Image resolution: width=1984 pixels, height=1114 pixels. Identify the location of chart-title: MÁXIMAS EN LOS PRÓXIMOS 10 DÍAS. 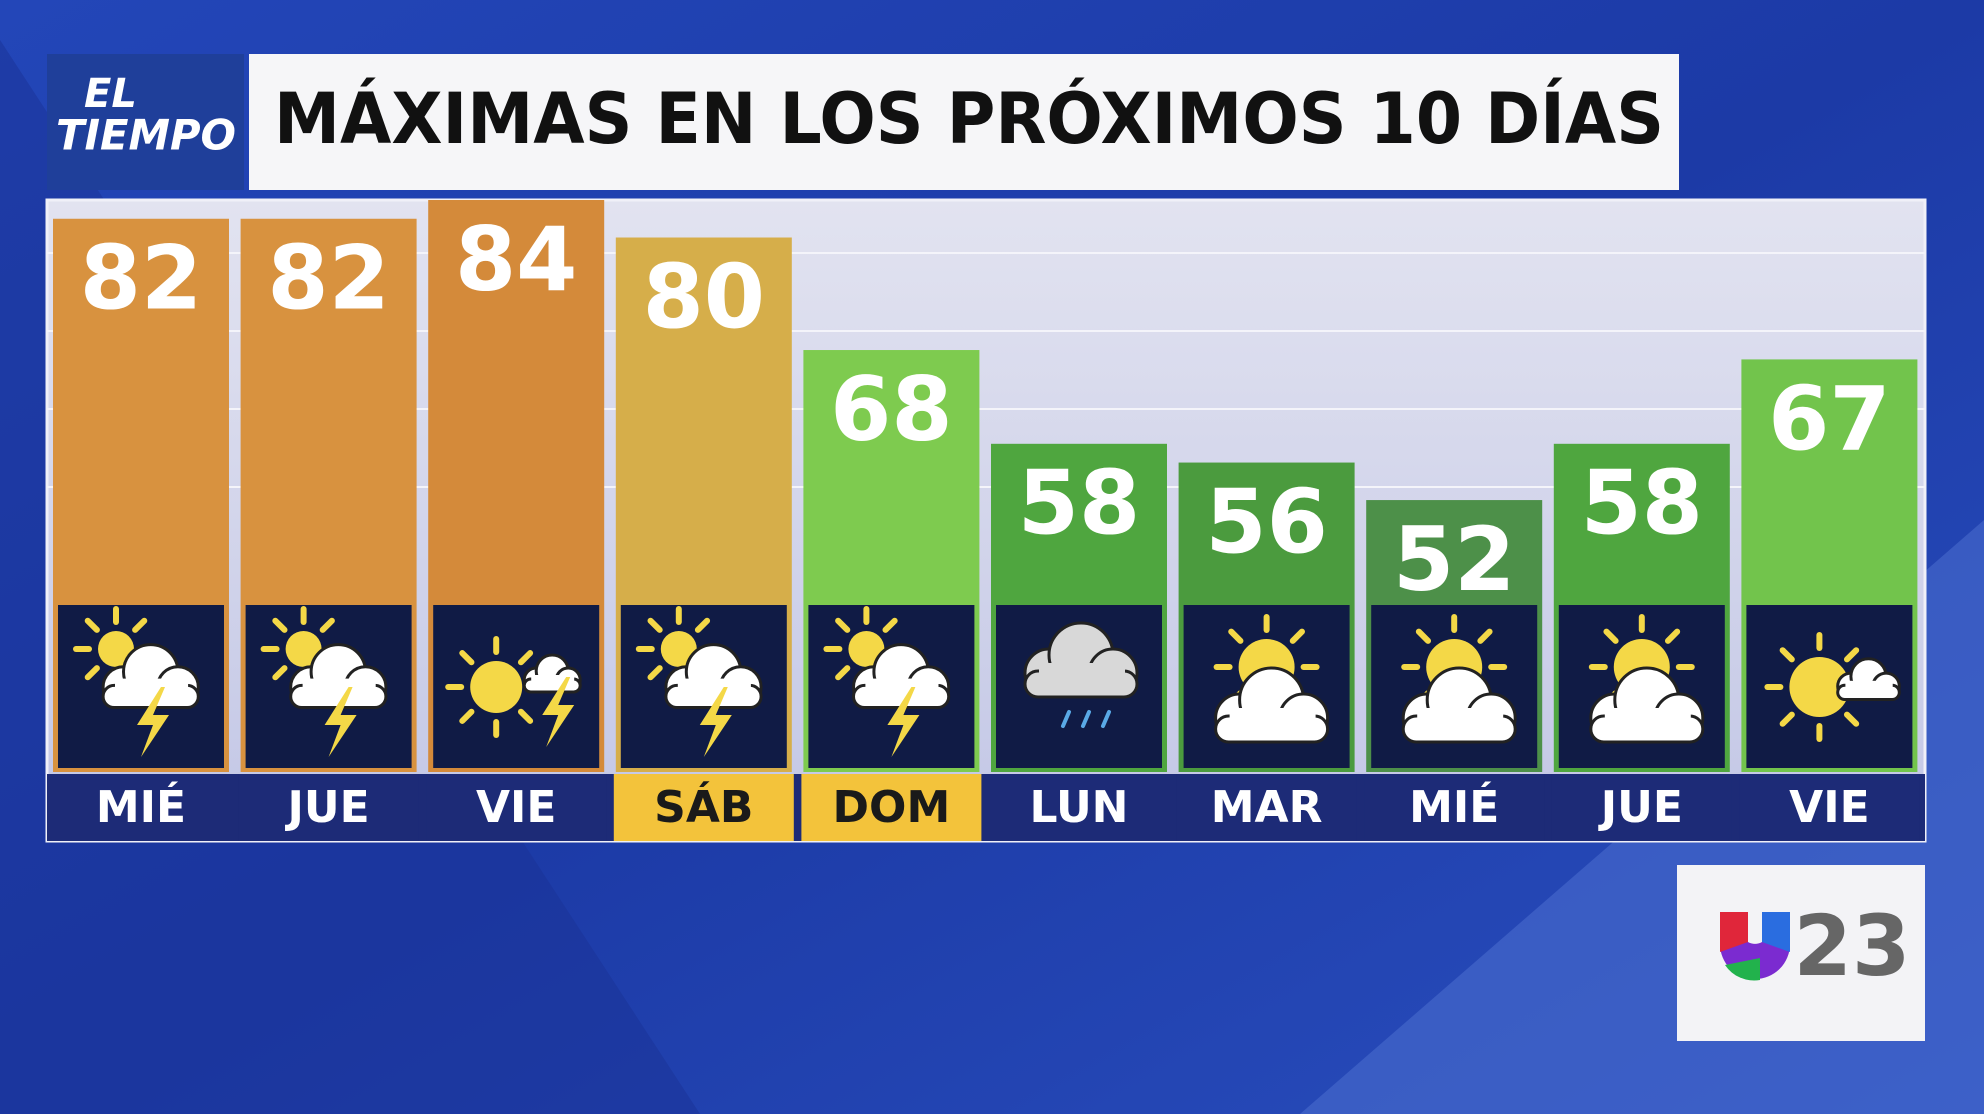
(969, 119).